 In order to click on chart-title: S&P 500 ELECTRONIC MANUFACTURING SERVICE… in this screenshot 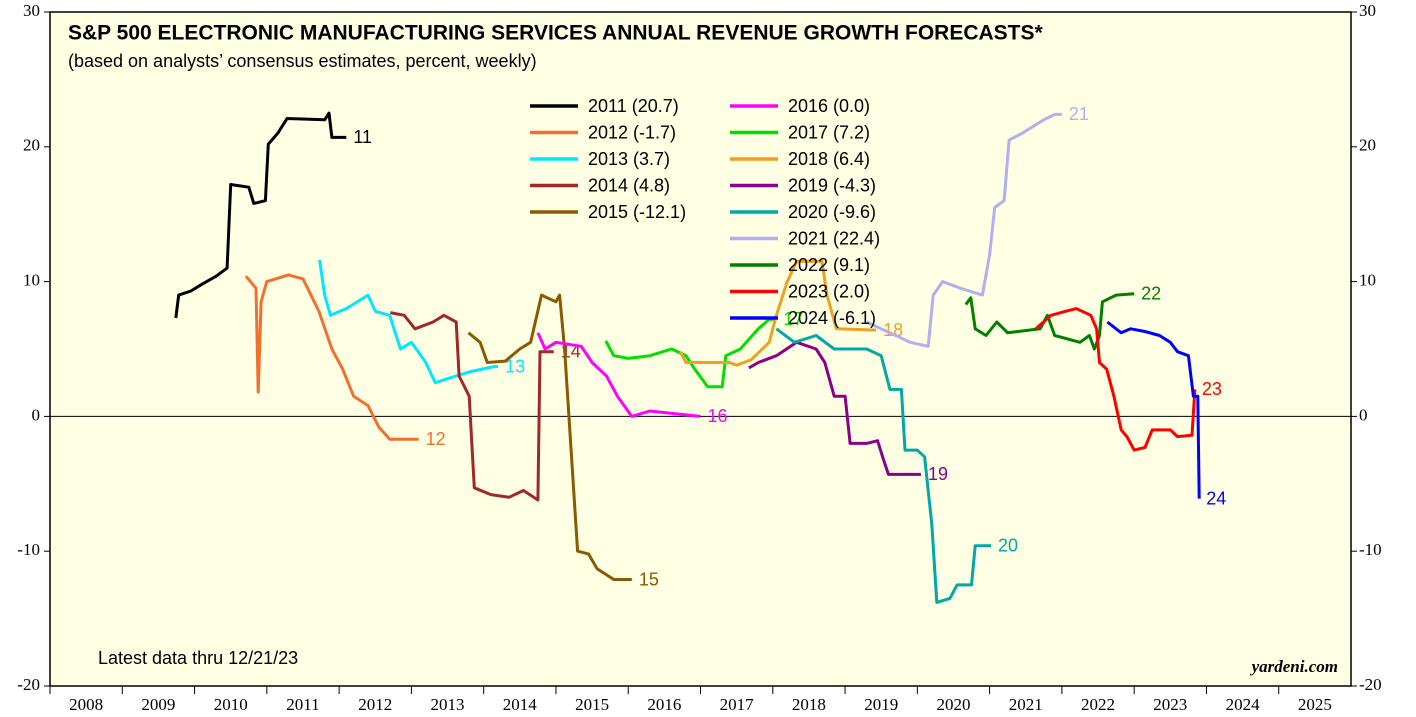, I will do `click(555, 33)`.